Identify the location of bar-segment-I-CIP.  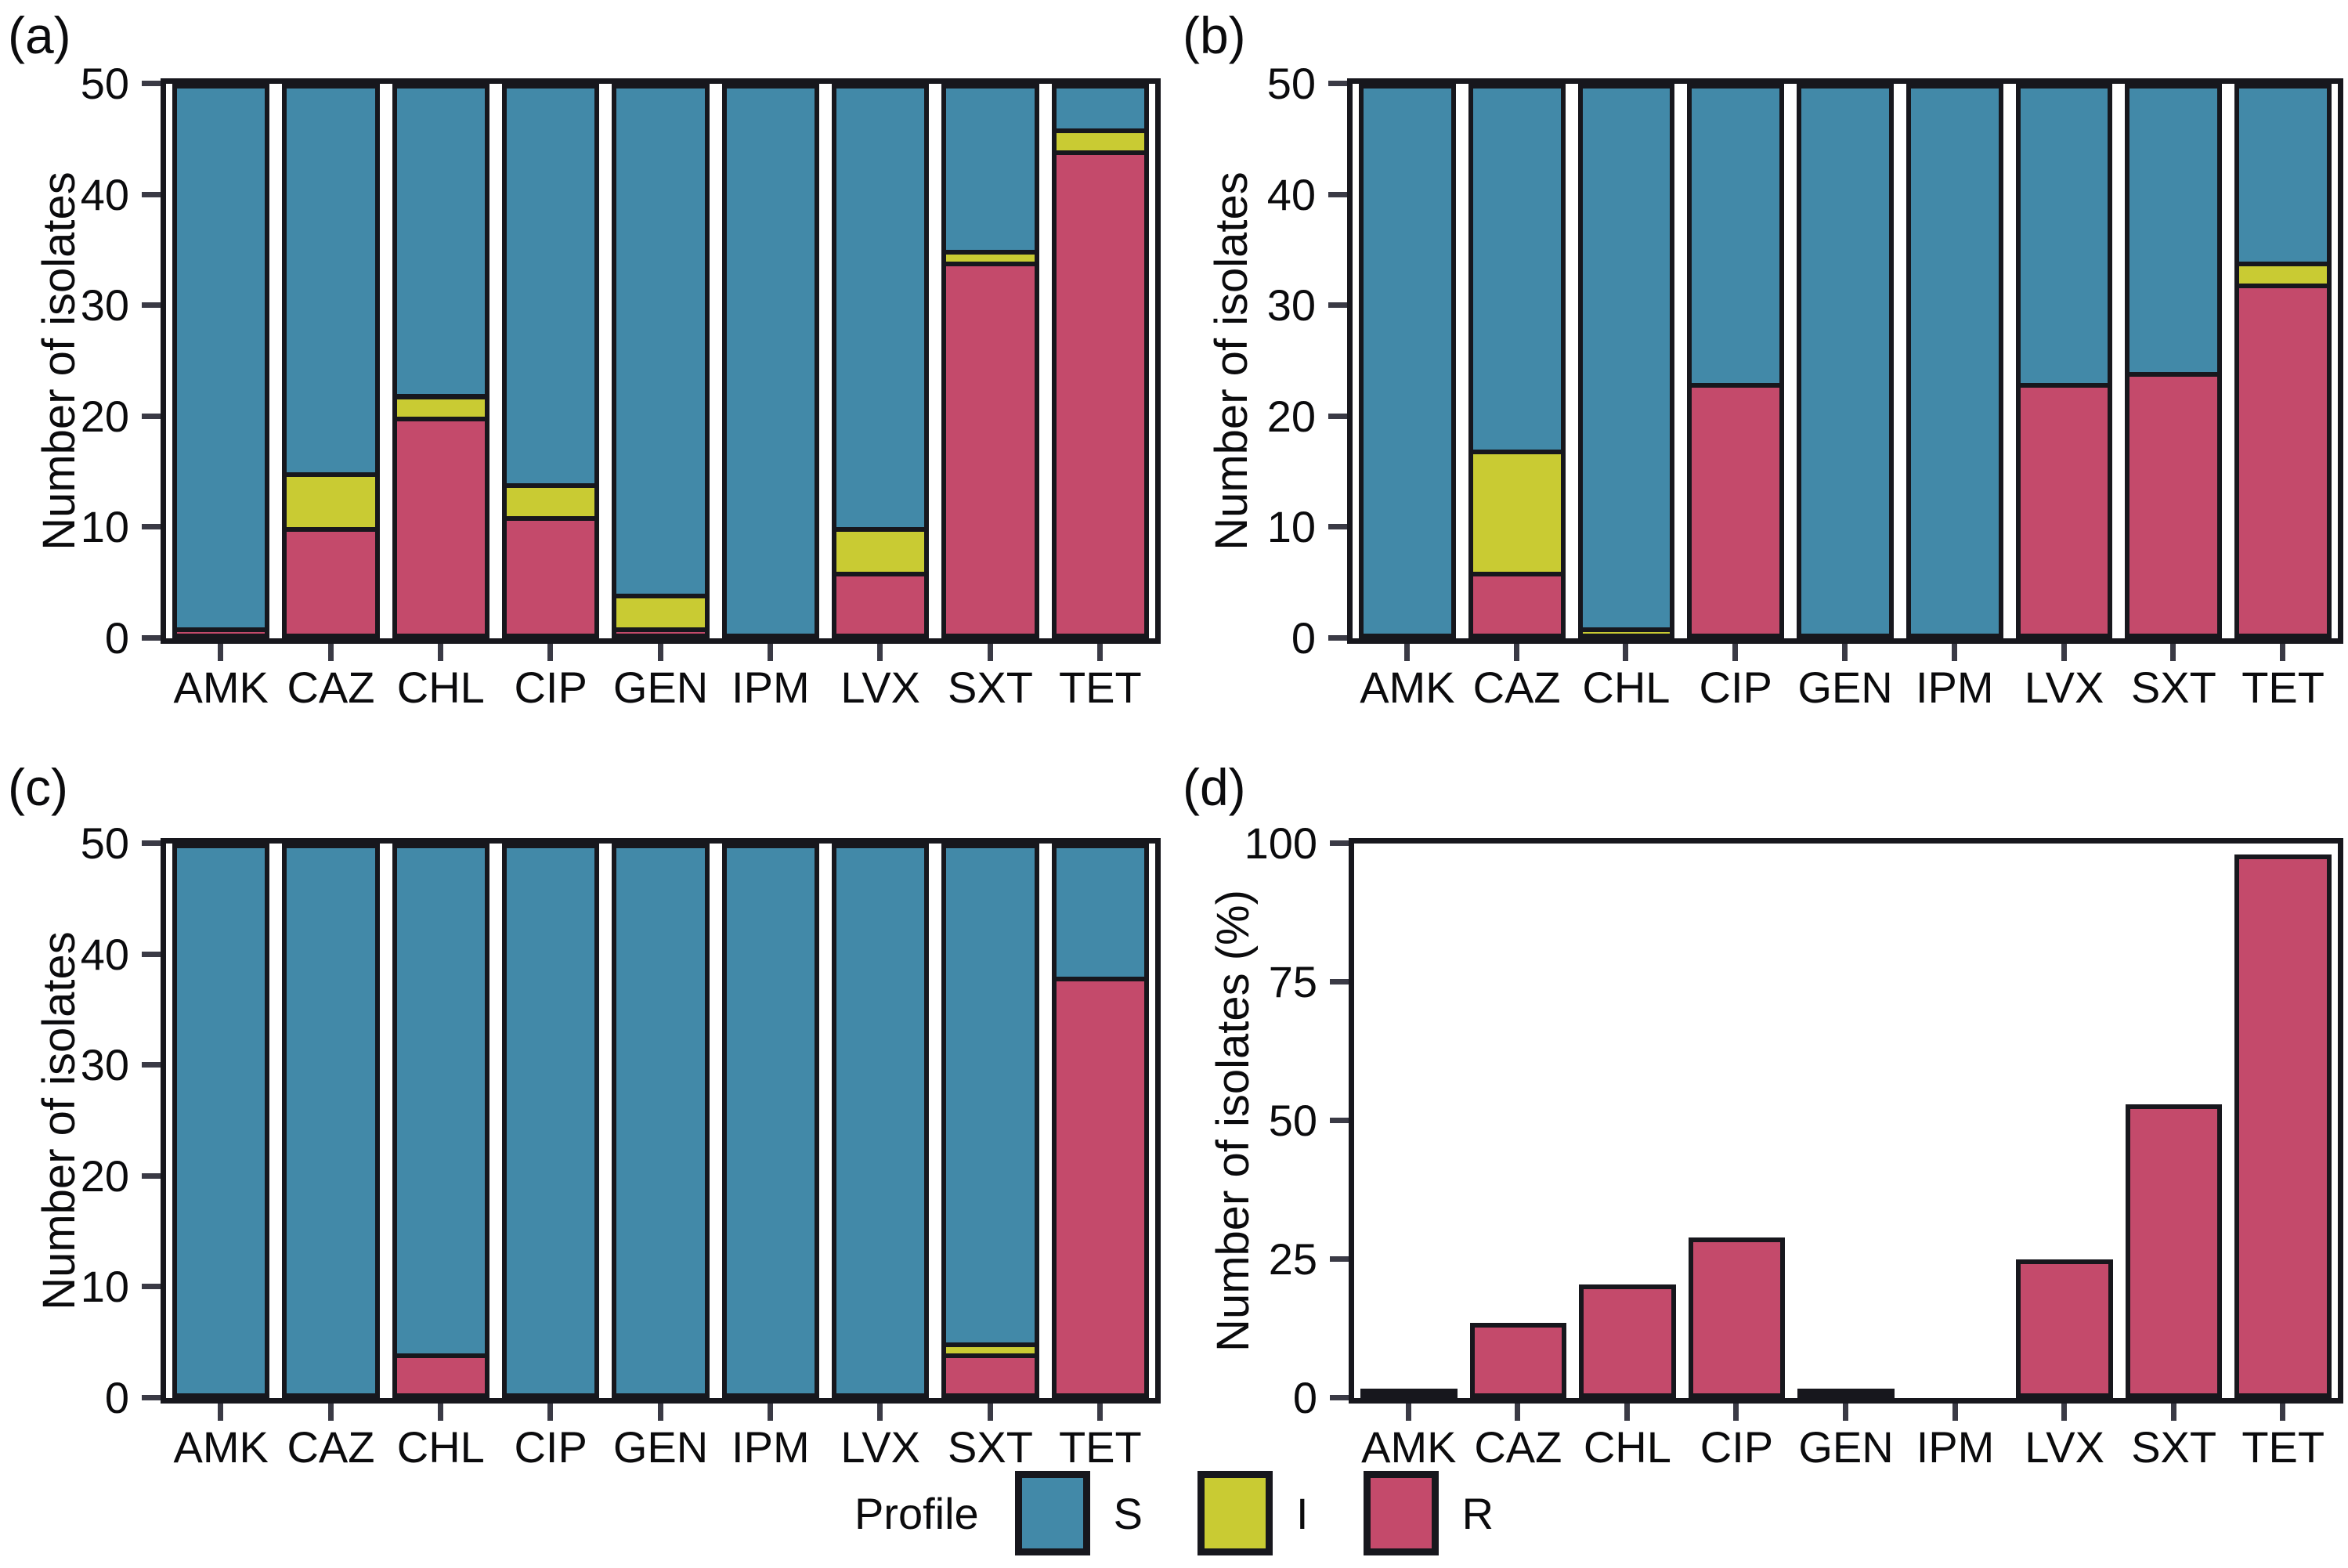
(551, 502).